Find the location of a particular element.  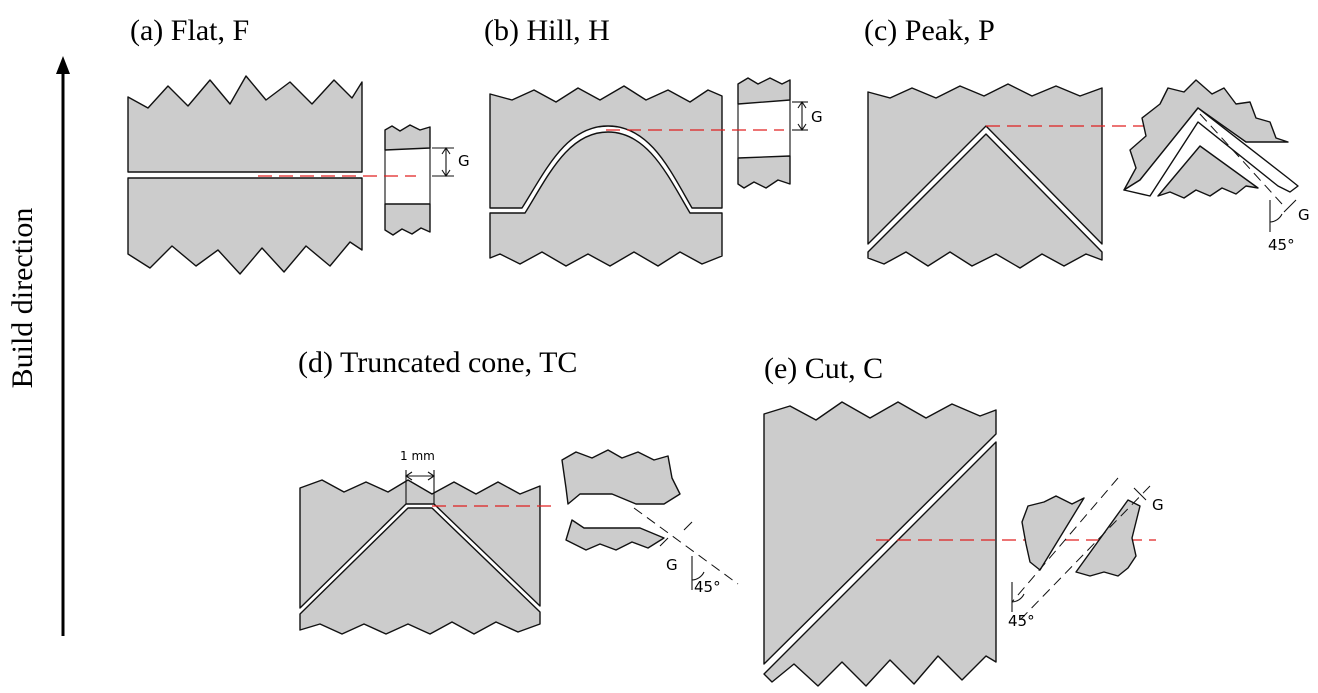

hill-detail-upper is located at coordinates (764, 91).